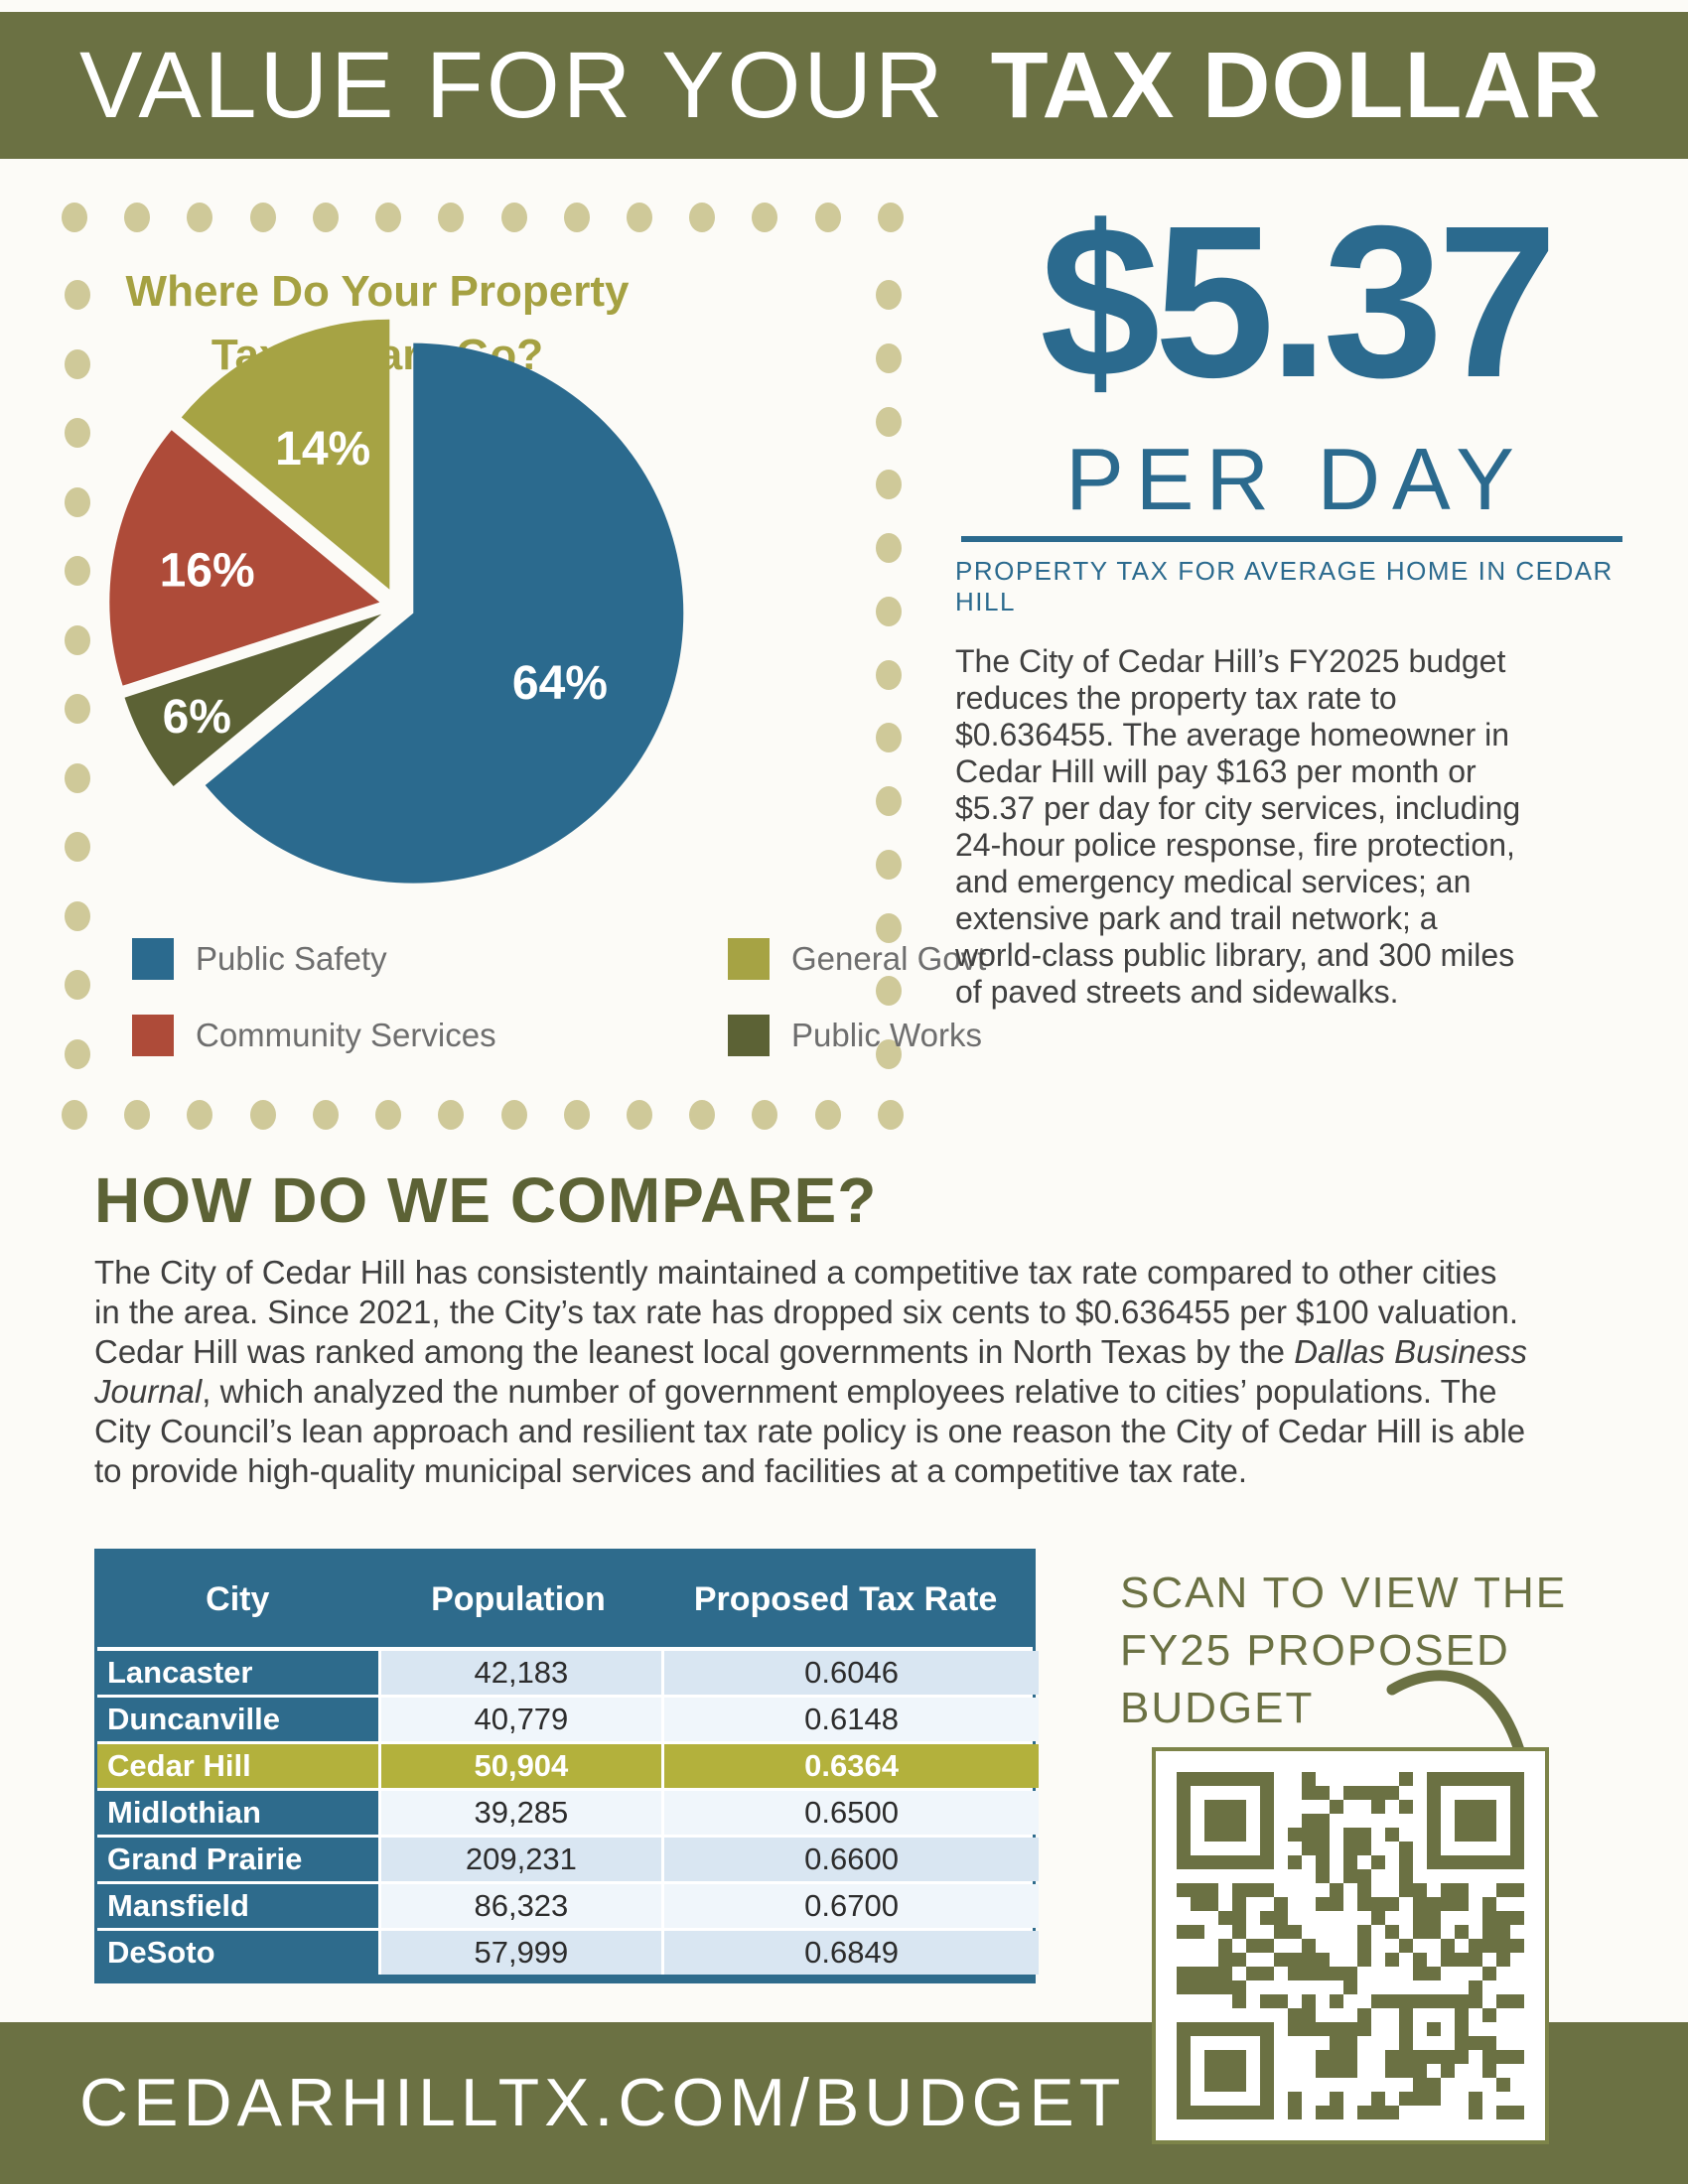 This screenshot has width=1688, height=2184. What do you see at coordinates (77, 674) in the screenshot?
I see `dotted-border-left` at bounding box center [77, 674].